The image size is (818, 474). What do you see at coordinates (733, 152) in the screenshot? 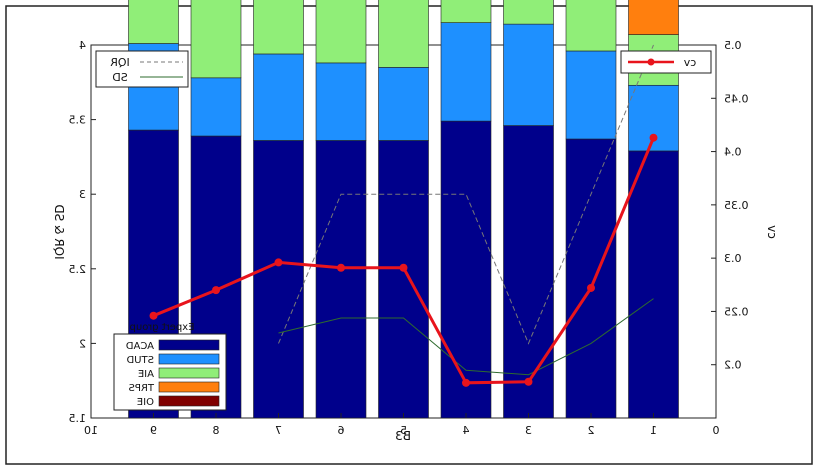
I see `y-right-tick-label: 0.4` at bounding box center [733, 152].